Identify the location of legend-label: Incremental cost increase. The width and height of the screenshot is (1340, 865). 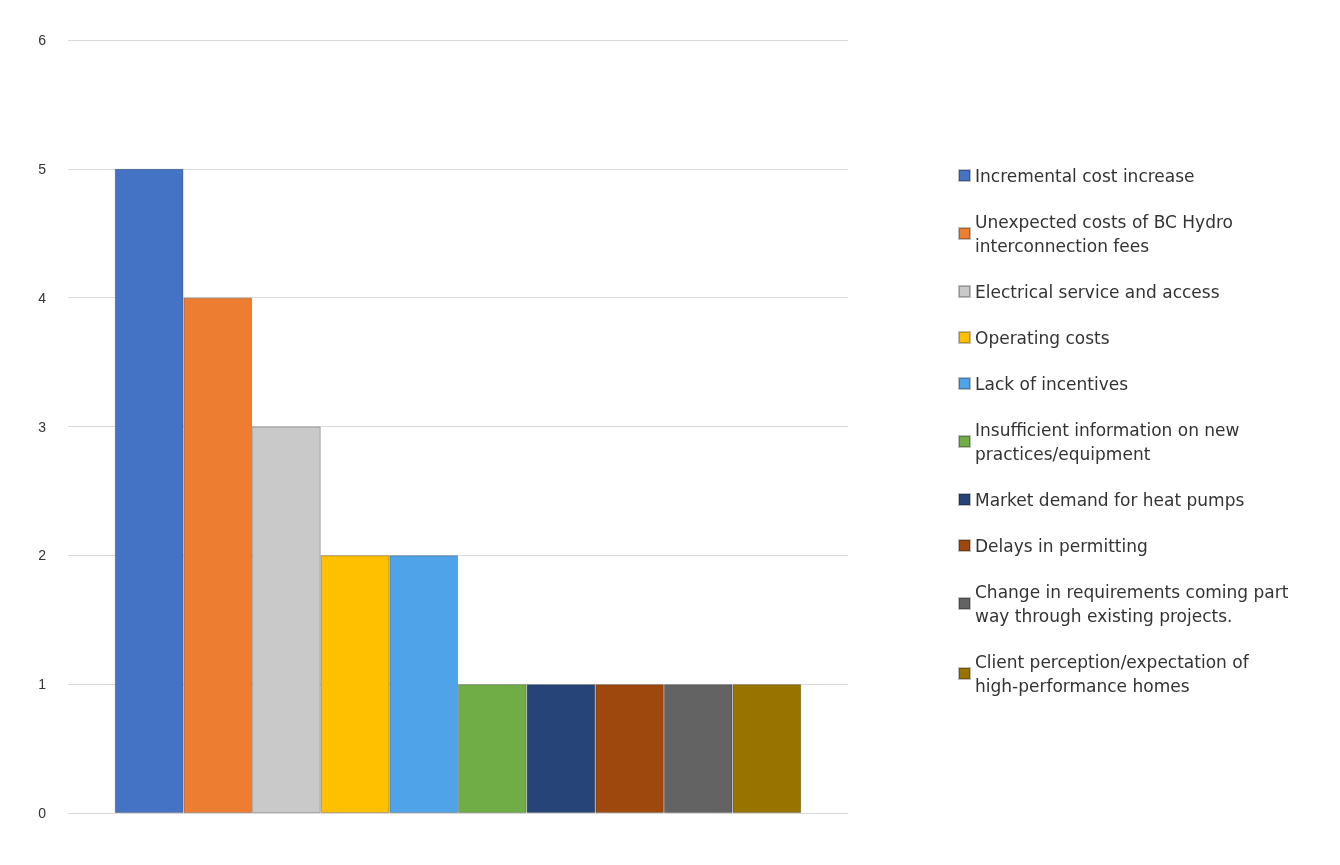
(1085, 175).